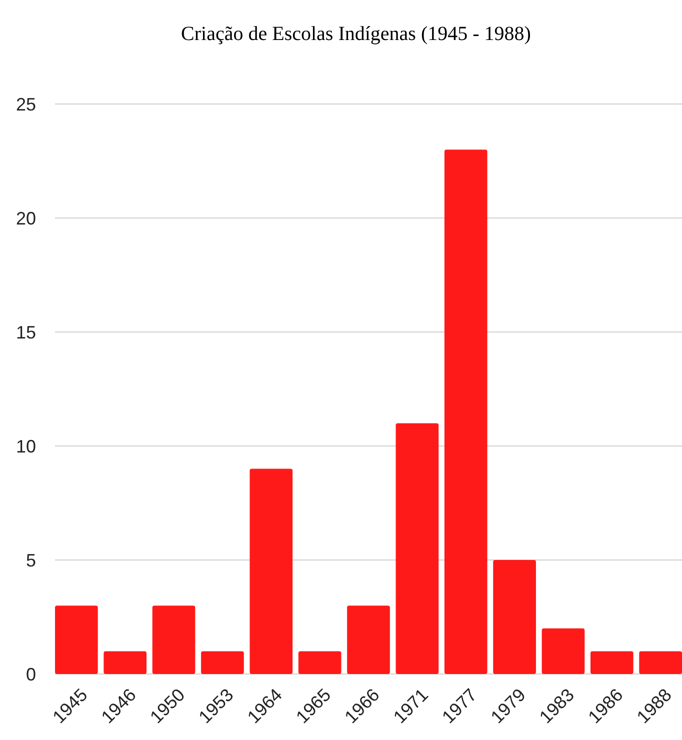  I want to click on y-tick-label: 10, so click(26, 446).